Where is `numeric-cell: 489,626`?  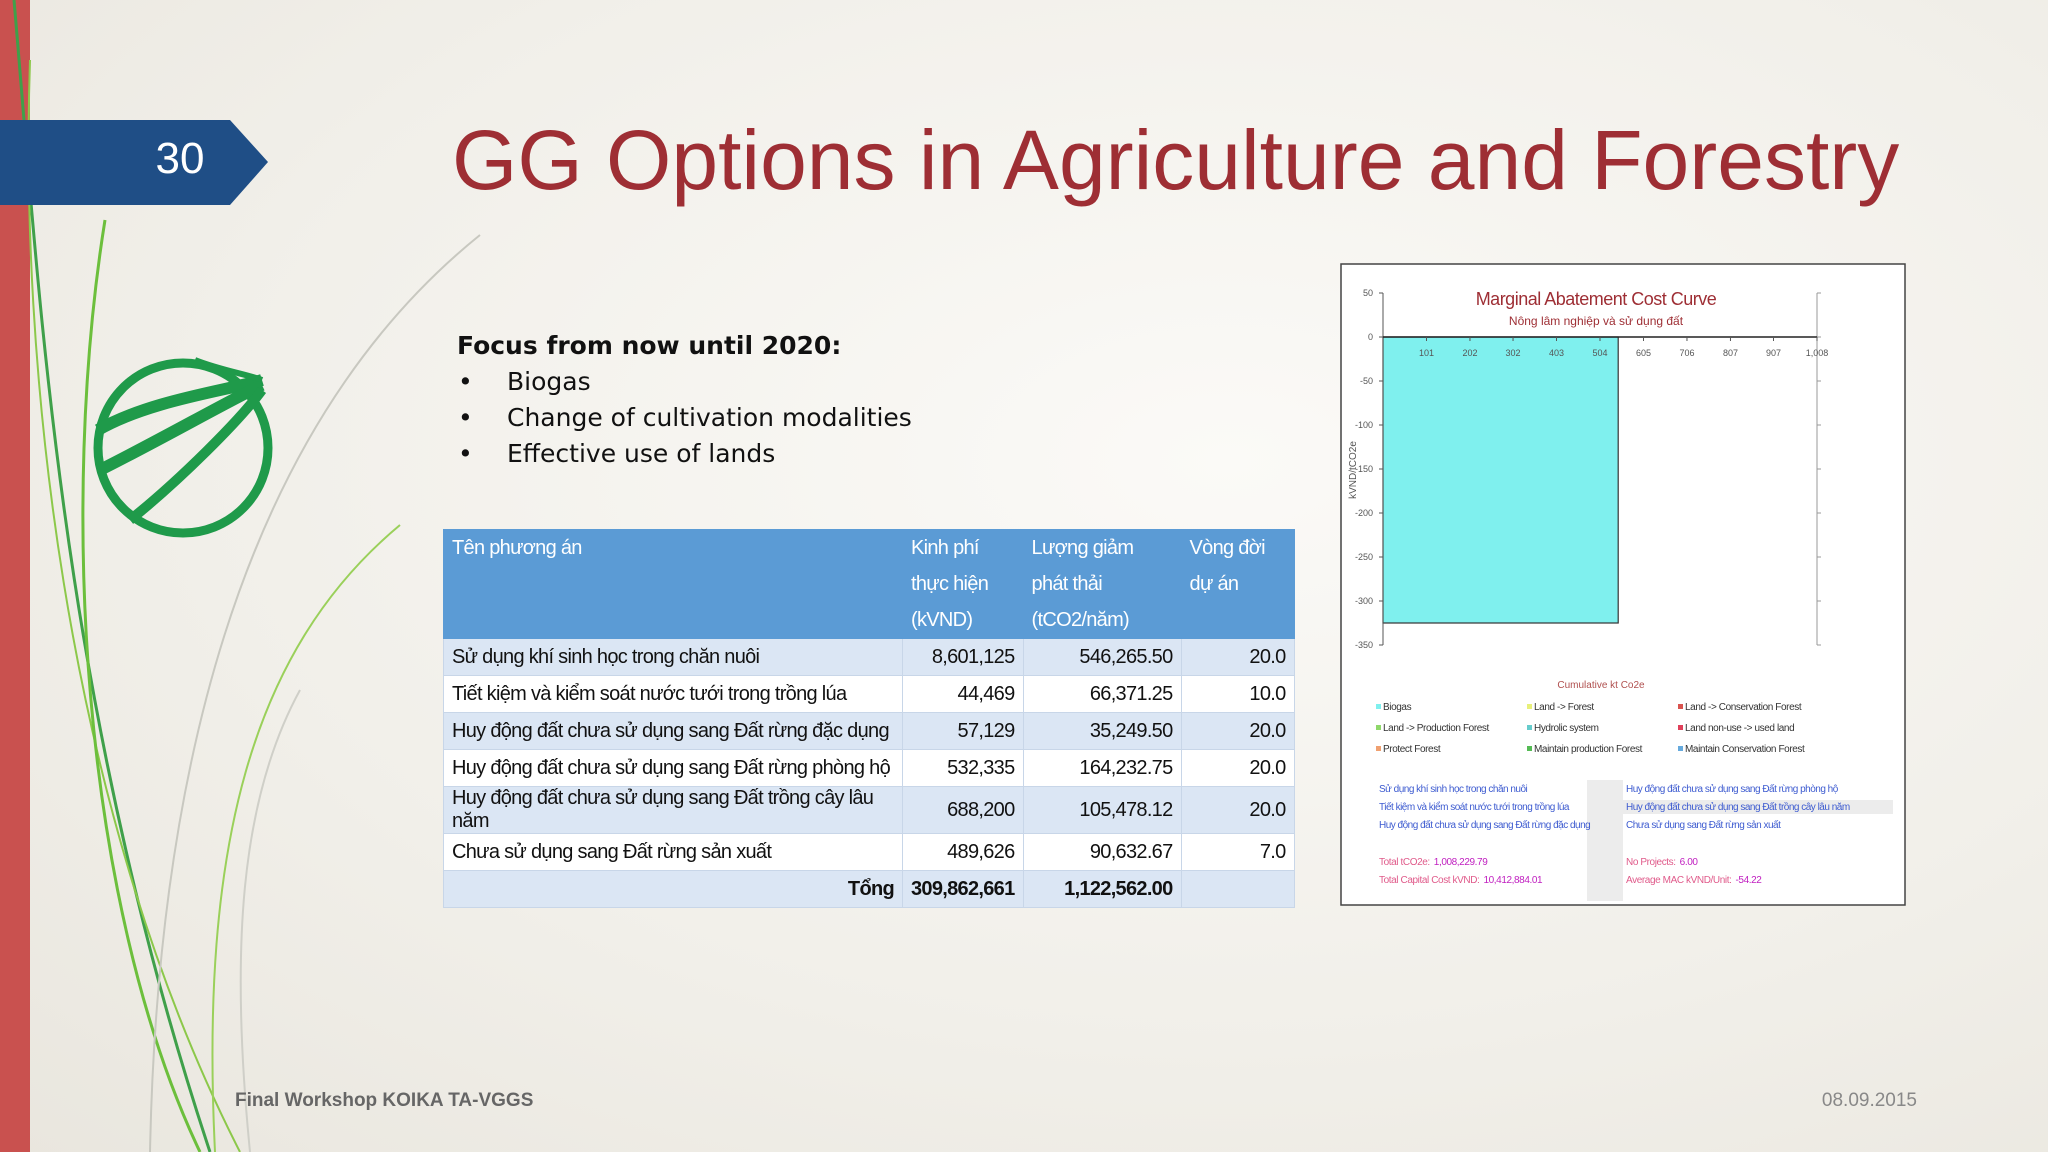 numeric-cell: 489,626 is located at coordinates (963, 852).